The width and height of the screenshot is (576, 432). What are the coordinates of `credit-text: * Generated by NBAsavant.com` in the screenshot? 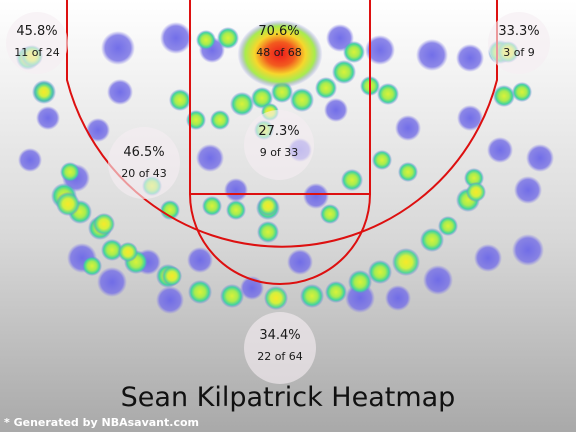 It's located at (101, 422).